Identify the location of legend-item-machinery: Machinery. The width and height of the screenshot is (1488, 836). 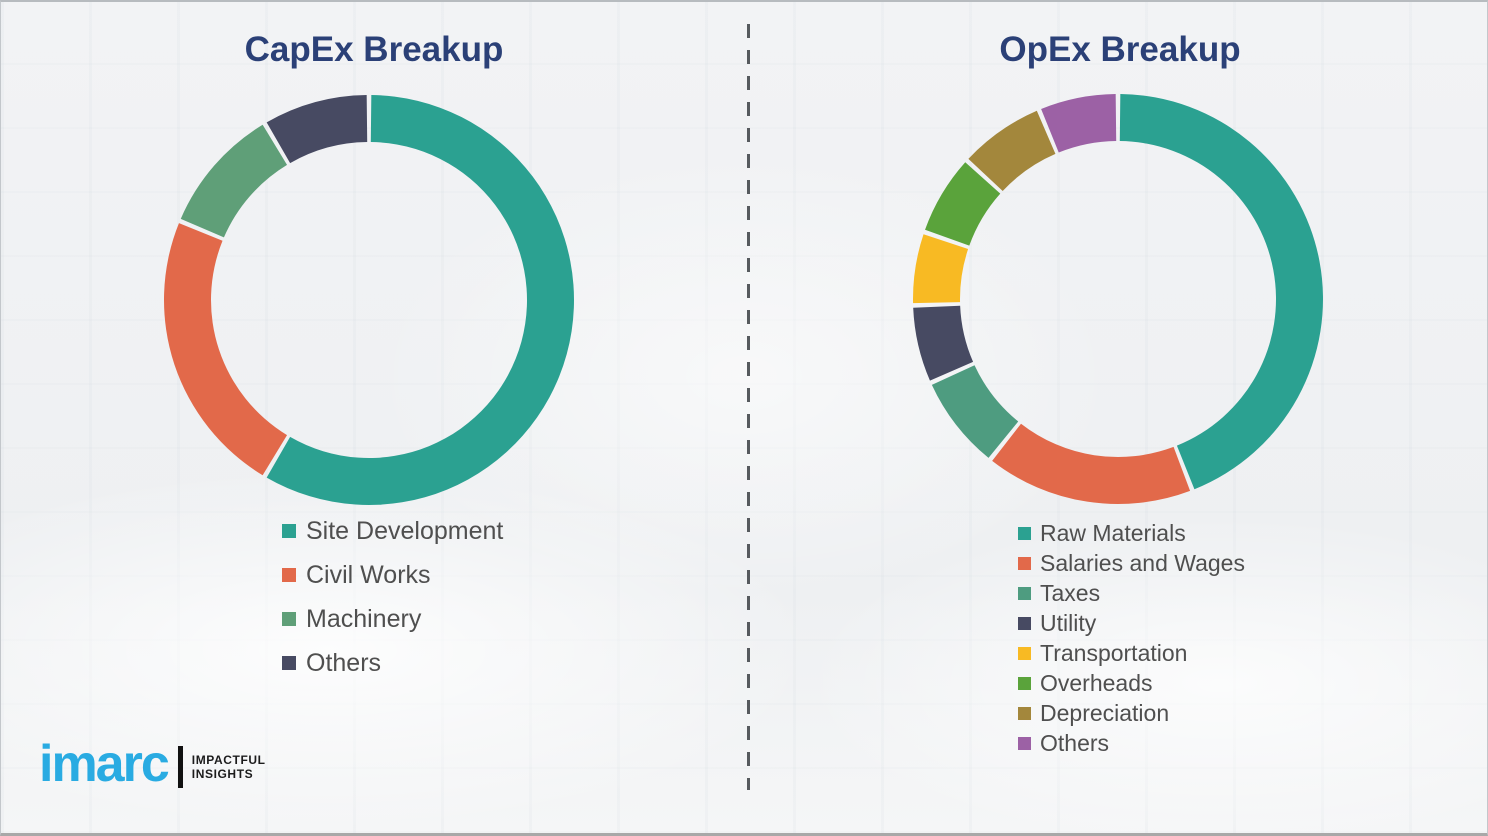
(392, 619).